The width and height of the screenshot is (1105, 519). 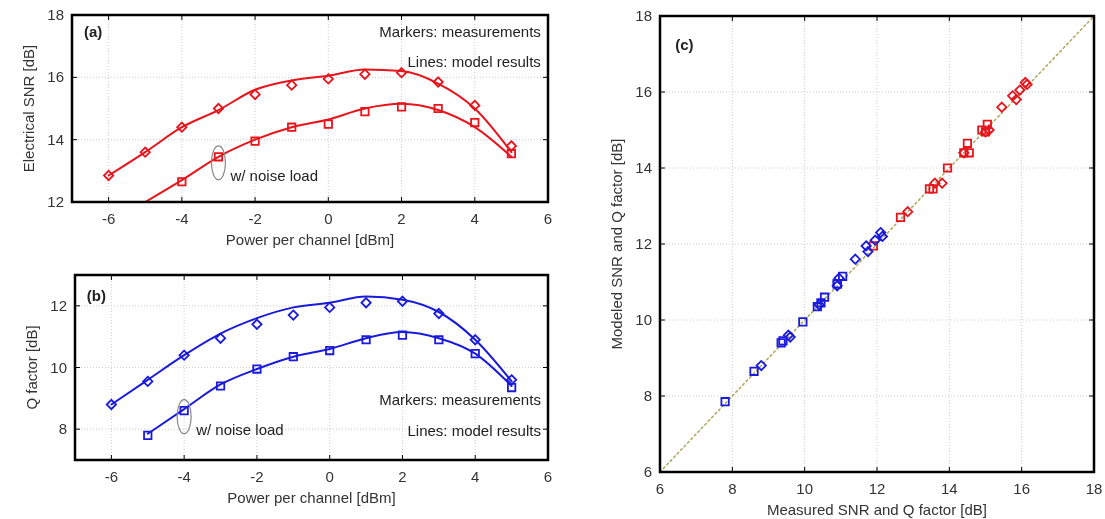 I want to click on x-tick-label: 14, so click(x=949, y=488).